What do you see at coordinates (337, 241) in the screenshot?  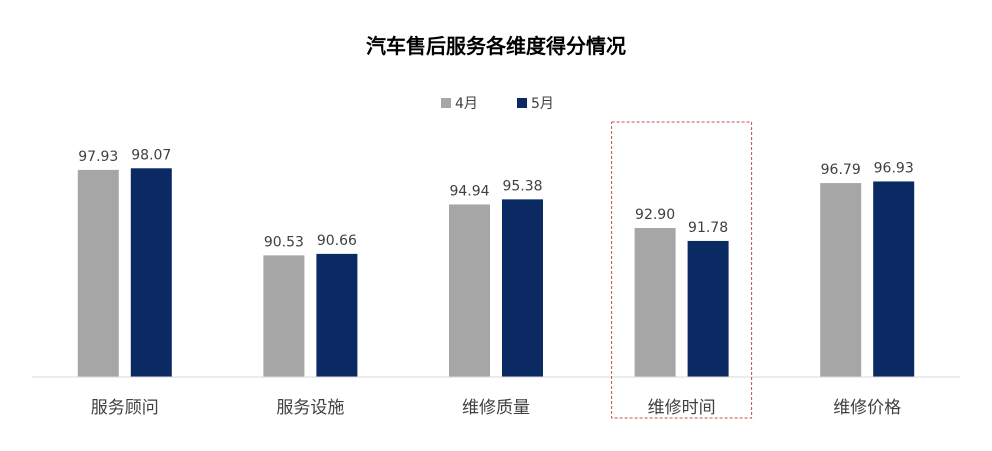 I see `value-label: 90.66` at bounding box center [337, 241].